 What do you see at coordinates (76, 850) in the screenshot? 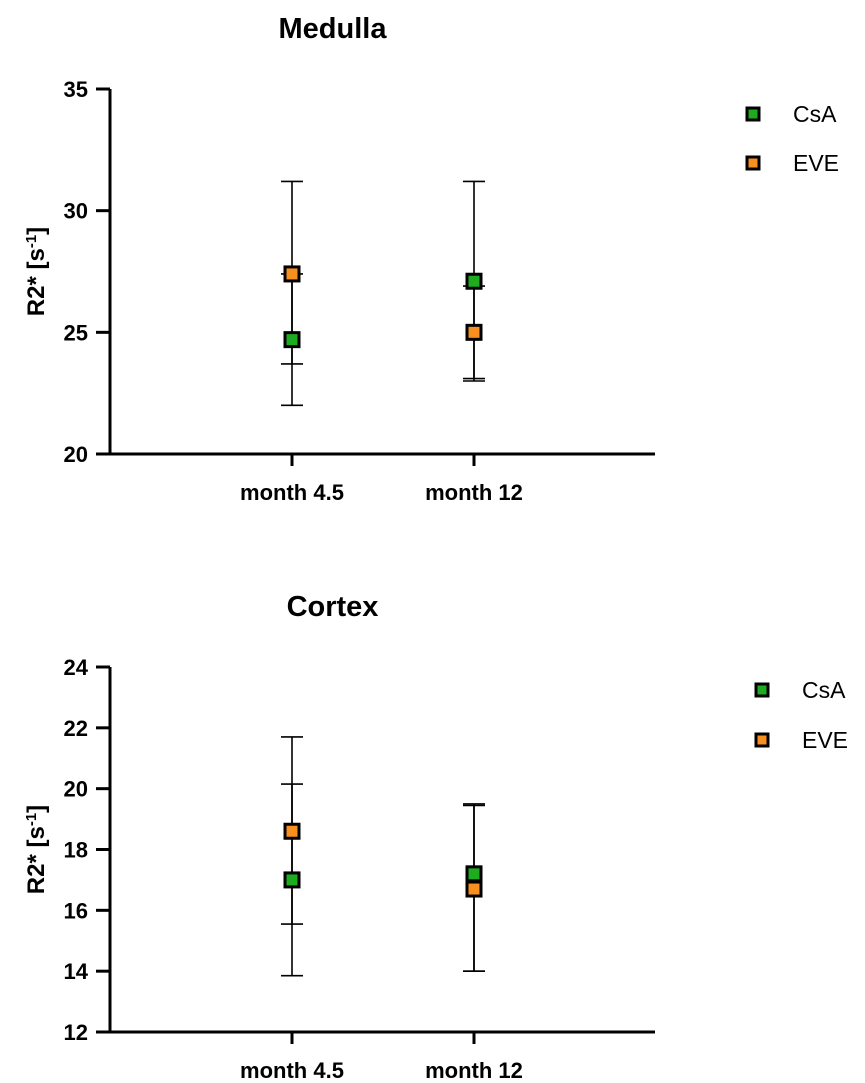
I see `y-tick-label: 18` at bounding box center [76, 850].